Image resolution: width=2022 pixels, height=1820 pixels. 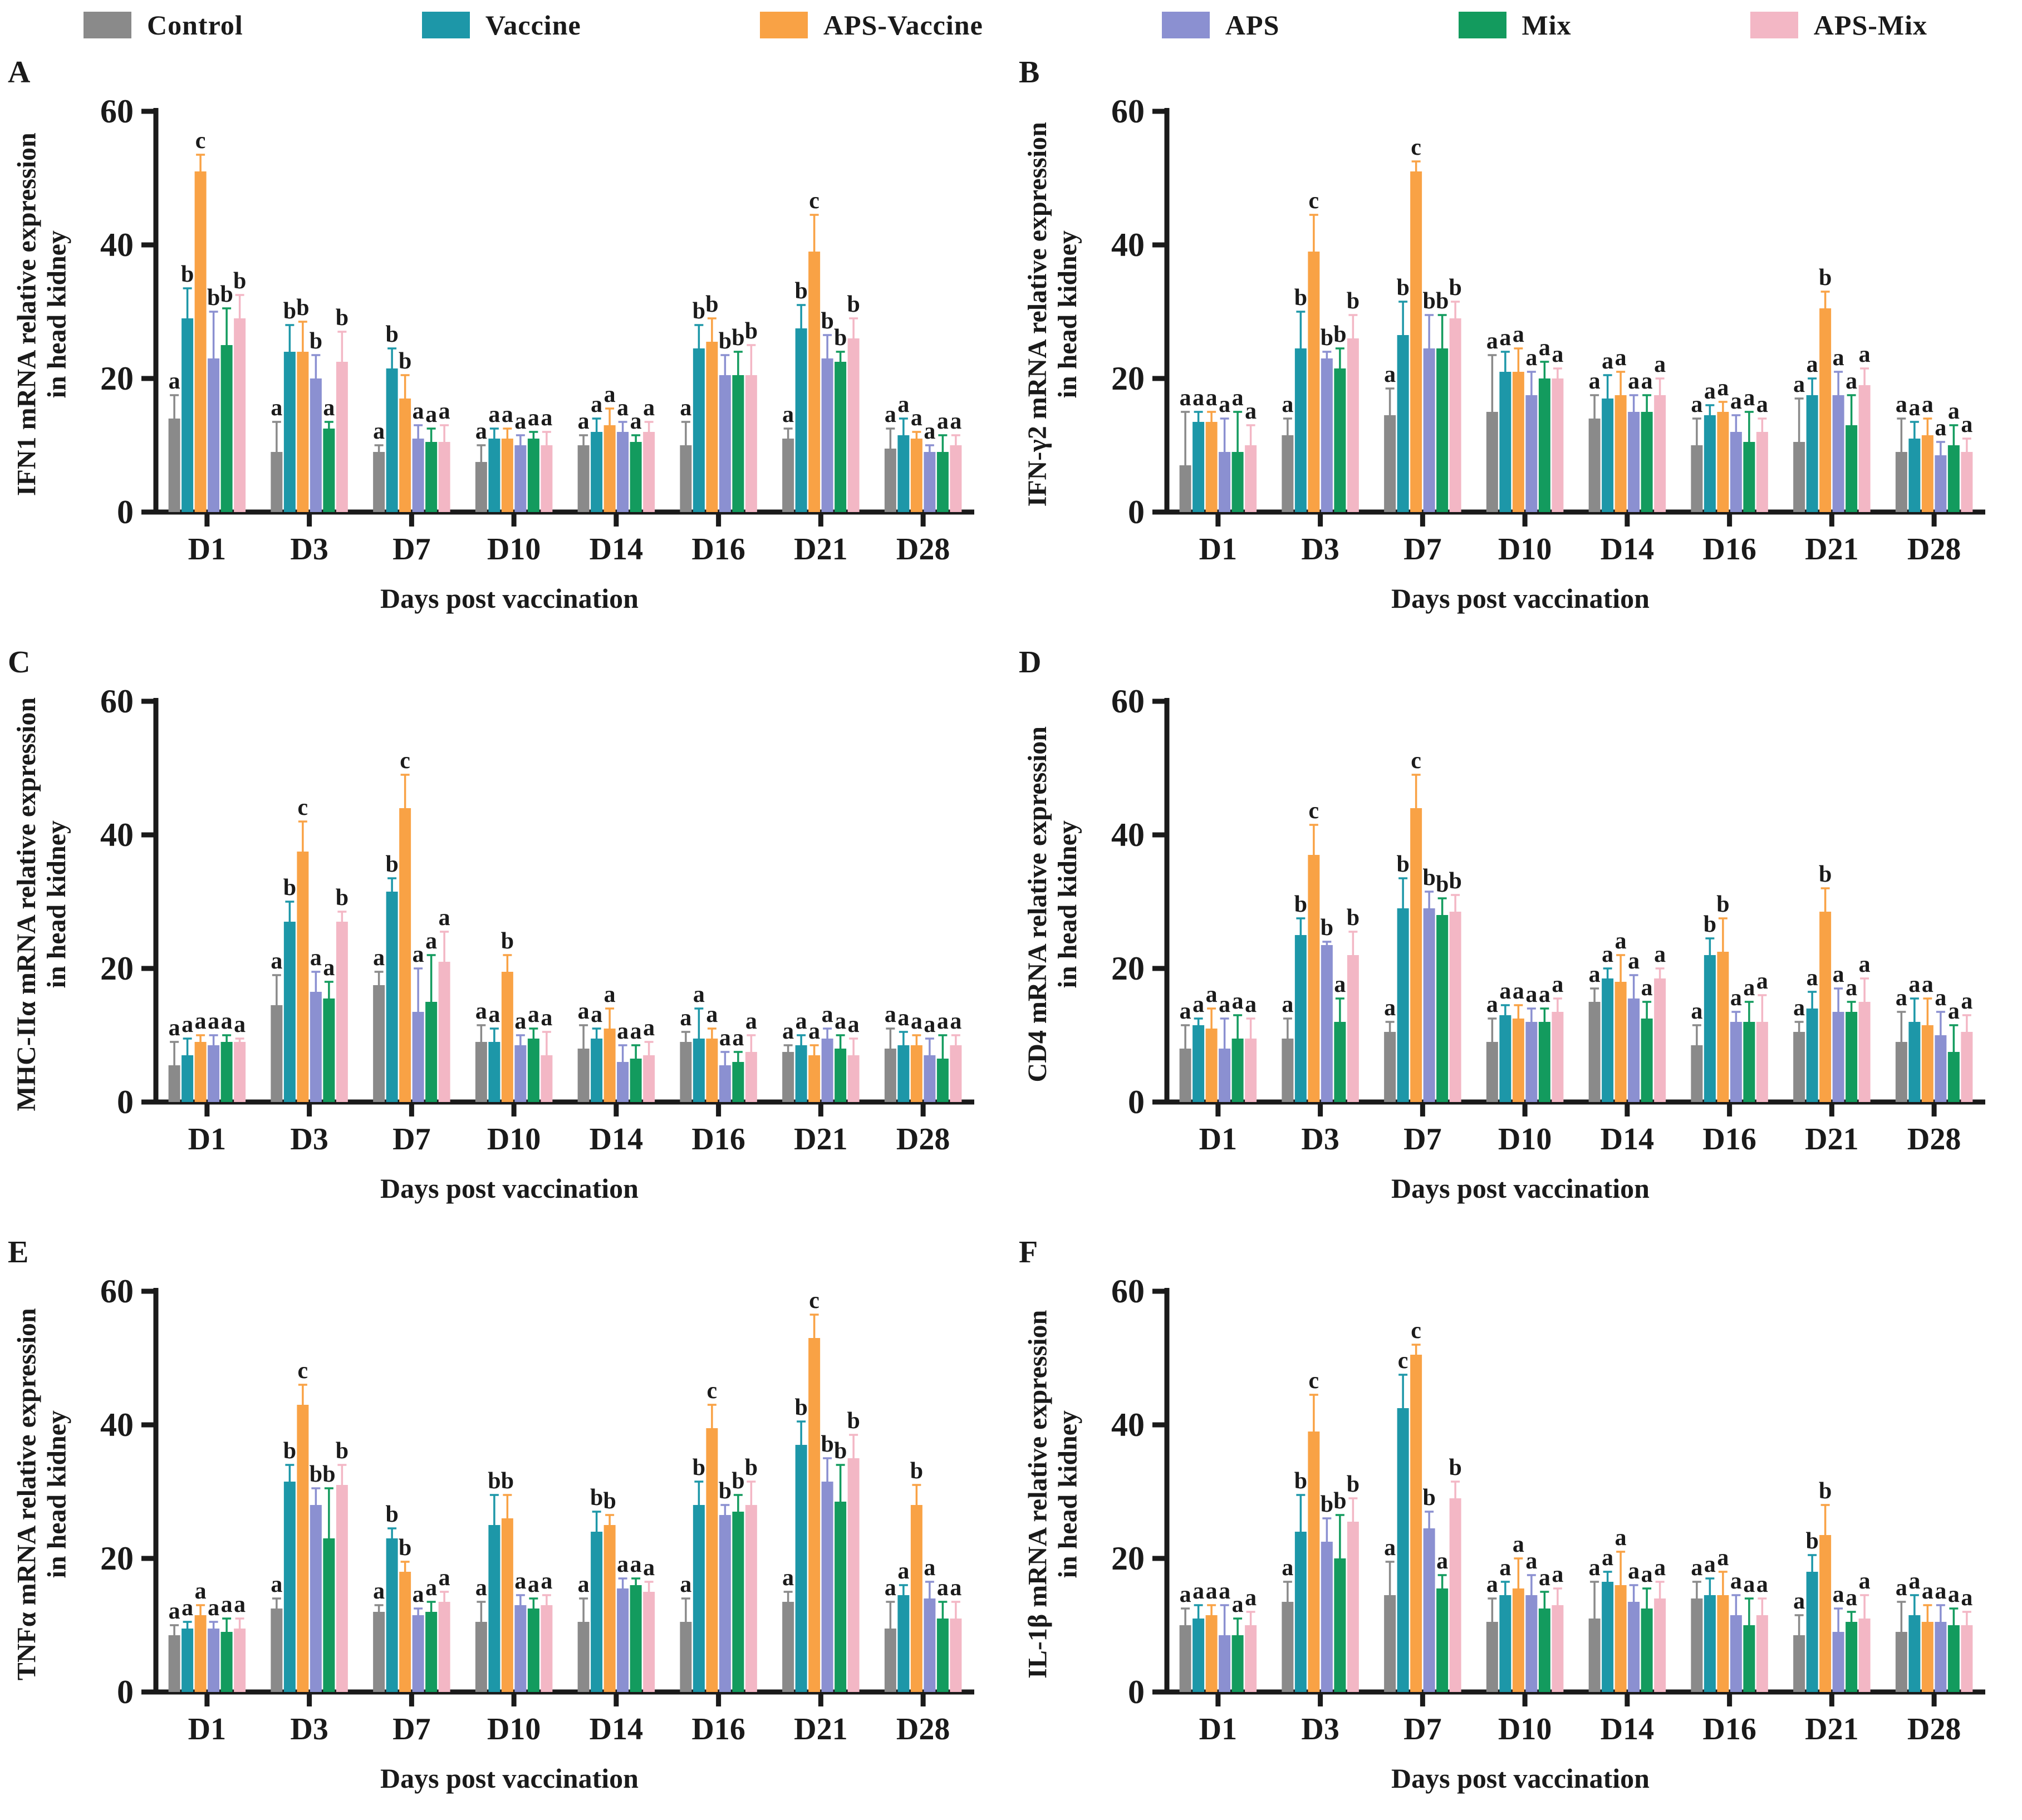 What do you see at coordinates (1660, 453) in the screenshot?
I see `bar-APS-Mix-D14` at bounding box center [1660, 453].